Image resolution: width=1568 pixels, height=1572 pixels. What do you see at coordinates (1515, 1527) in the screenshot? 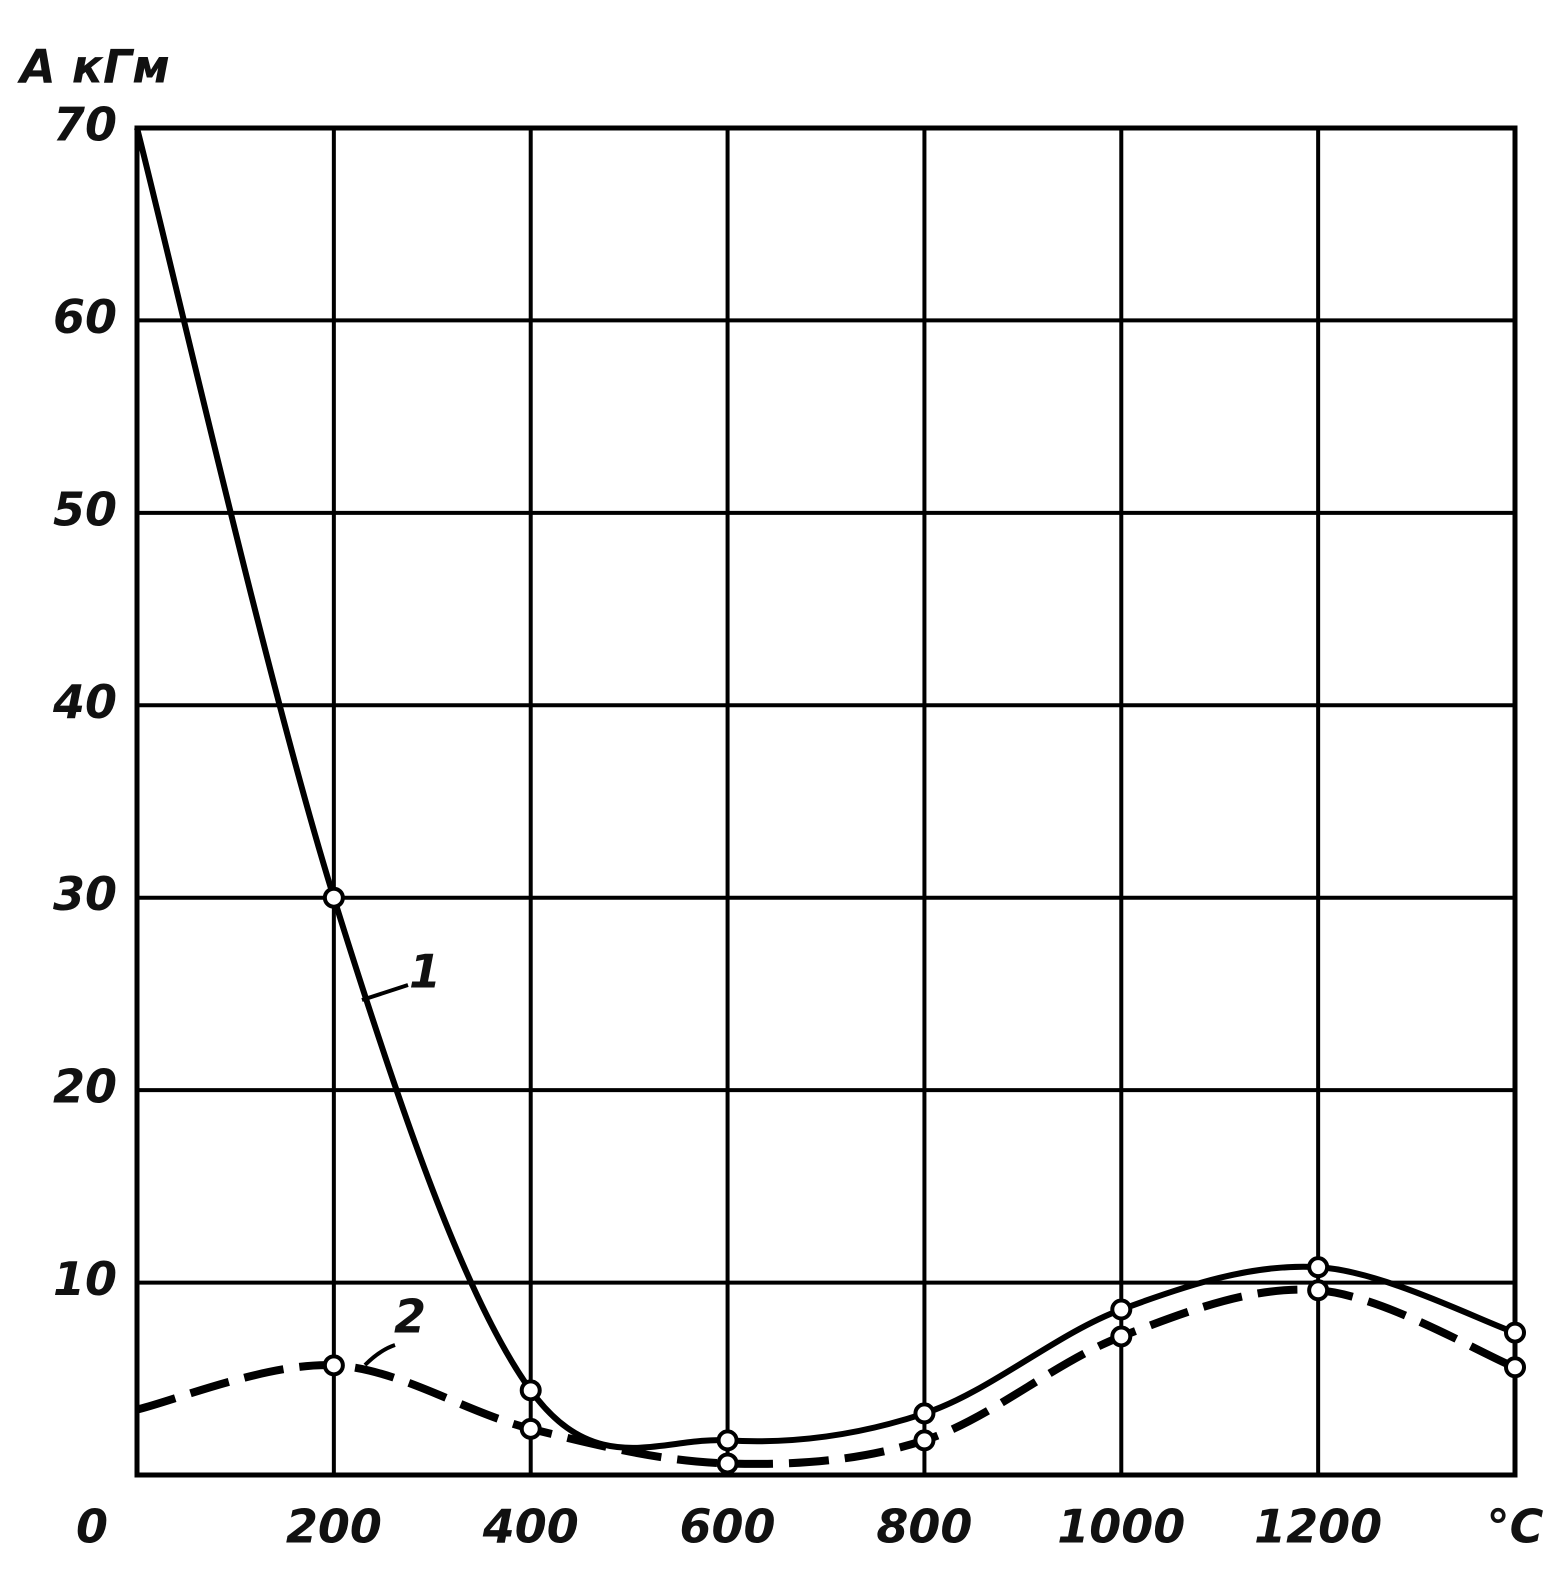
I see `x-tick-label: °C` at bounding box center [1515, 1527].